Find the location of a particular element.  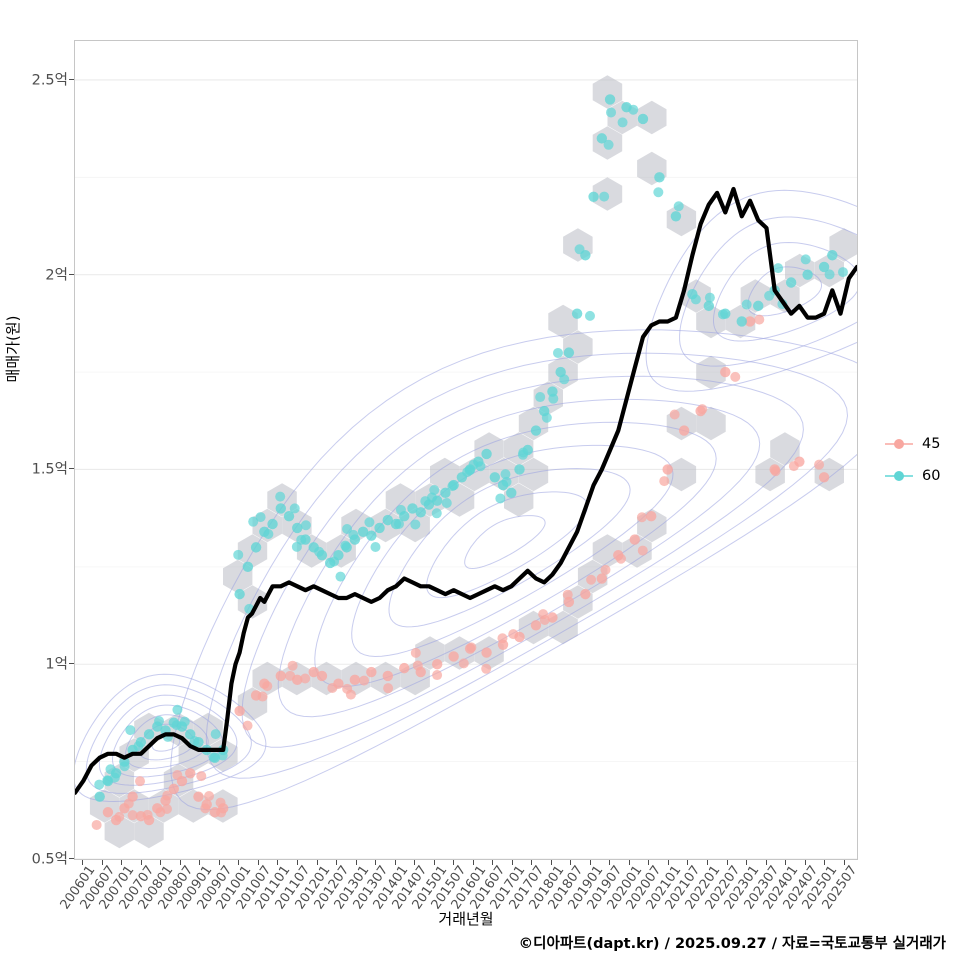

legend-item-60: 60 is located at coordinates (921, 476).